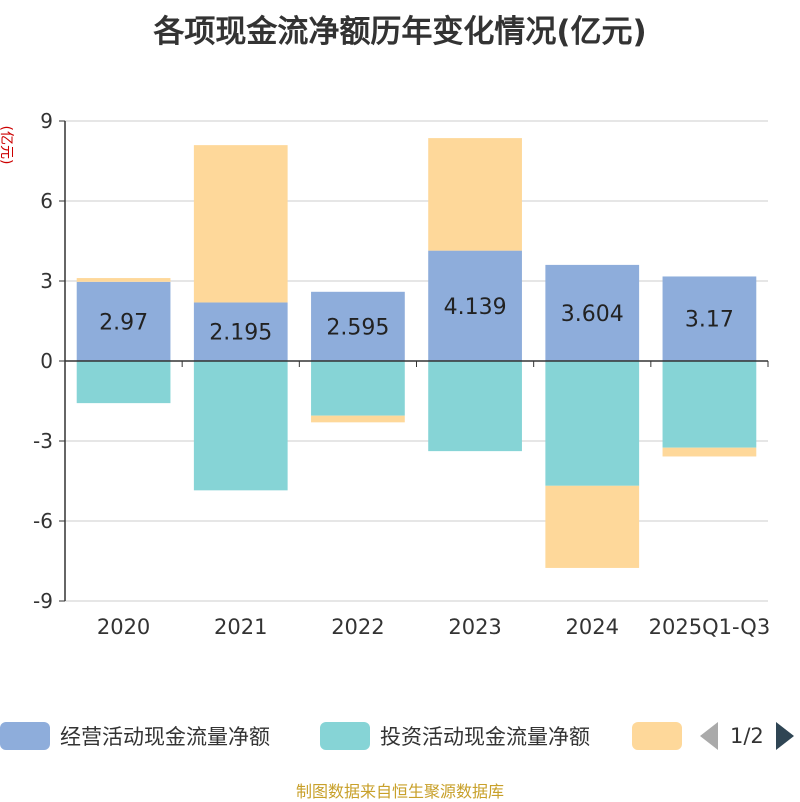 This screenshot has height=802, width=800. Describe the element at coordinates (474, 627) in the screenshot. I see `x-tick-label: 2023` at that location.